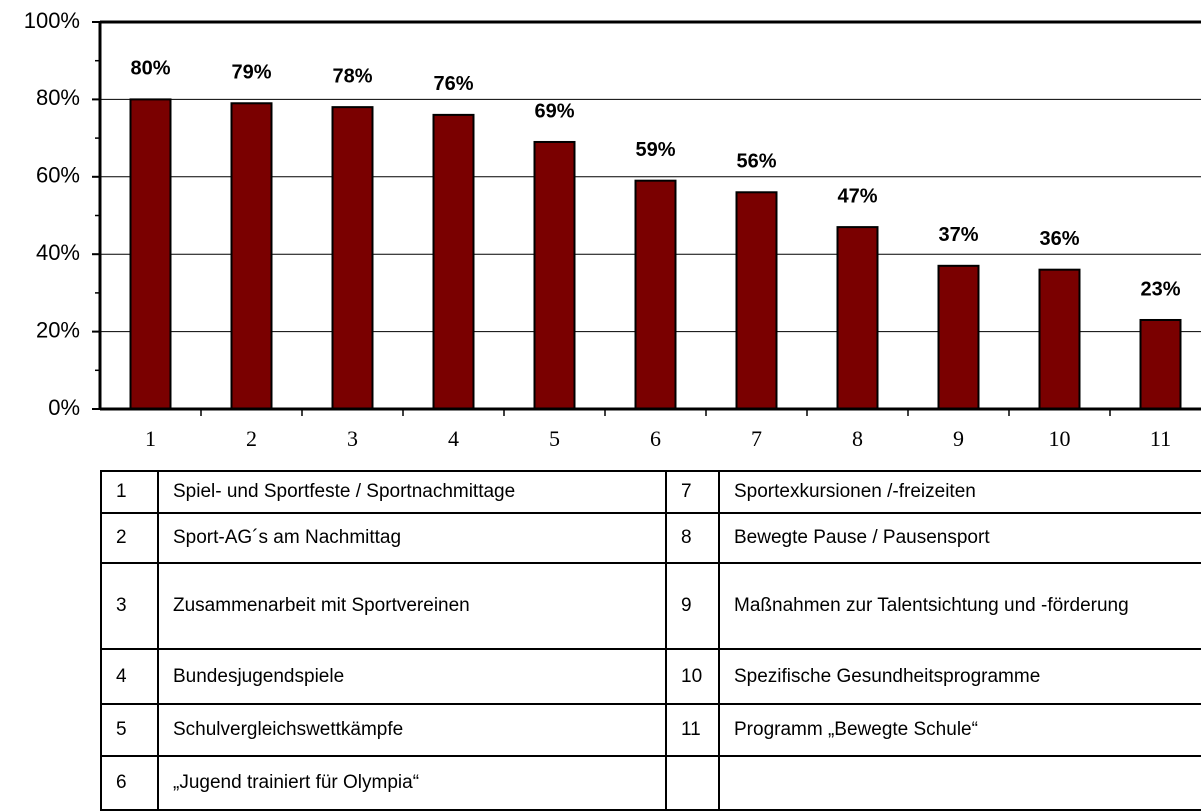 This screenshot has width=1201, height=811. Describe the element at coordinates (58, 329) in the screenshot. I see `y-tick-label: 20%` at that location.